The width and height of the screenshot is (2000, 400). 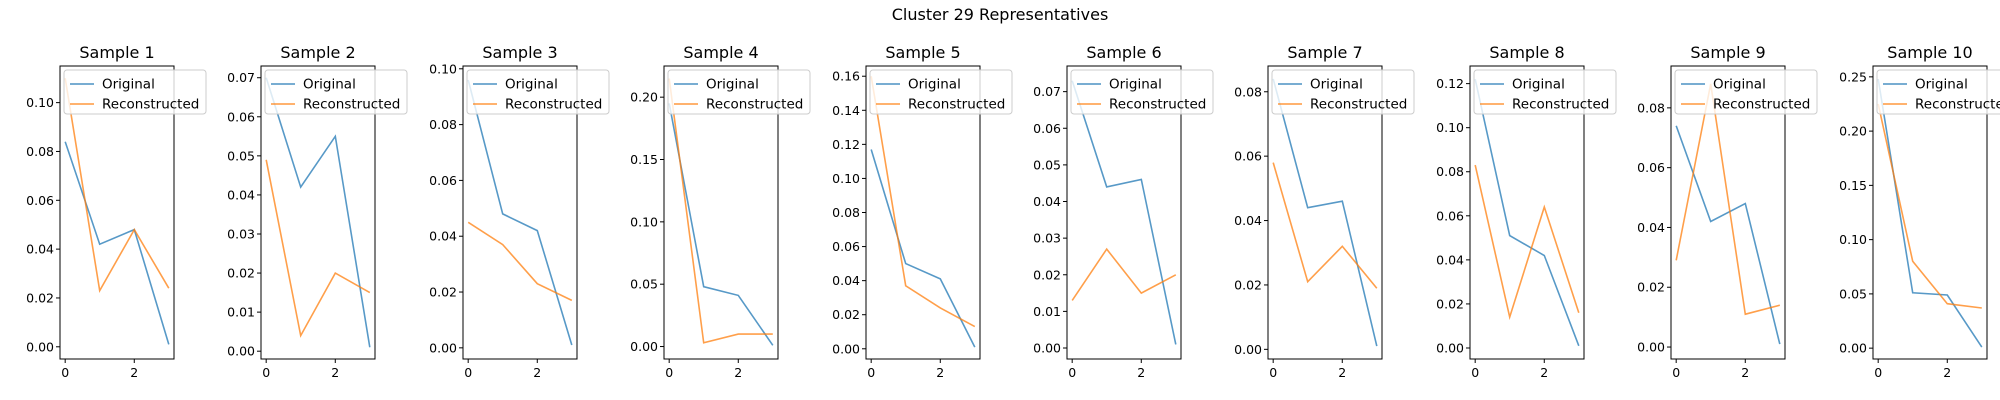 What do you see at coordinates (1047, 238) in the screenshot?
I see `y-tick-label: 0.03` at bounding box center [1047, 238].